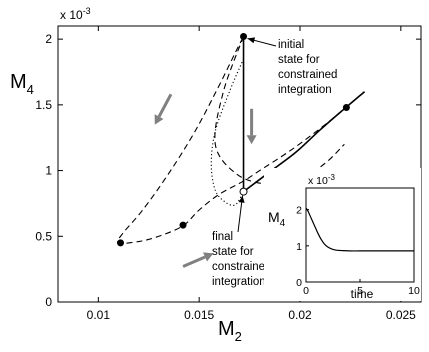 The image size is (429, 352). Describe the element at coordinates (48, 39) in the screenshot. I see `y-tick-label: 2` at that location.